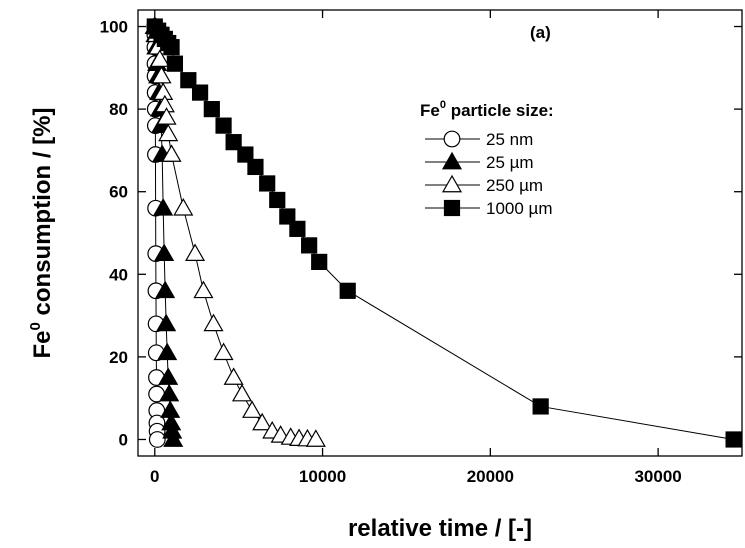  I want to click on y-axis-title: Fe0 consumption / [%], so click(41, 232).